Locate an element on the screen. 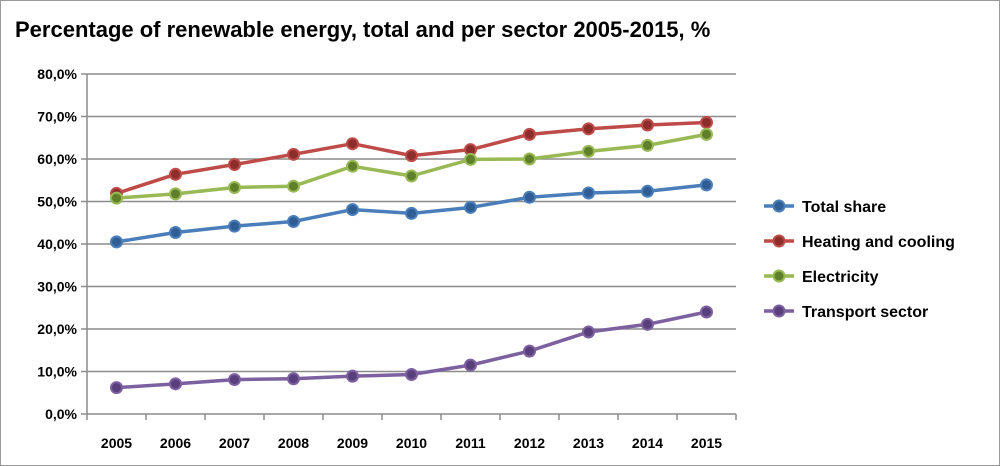  x-tick-label: 2015 is located at coordinates (706, 443).